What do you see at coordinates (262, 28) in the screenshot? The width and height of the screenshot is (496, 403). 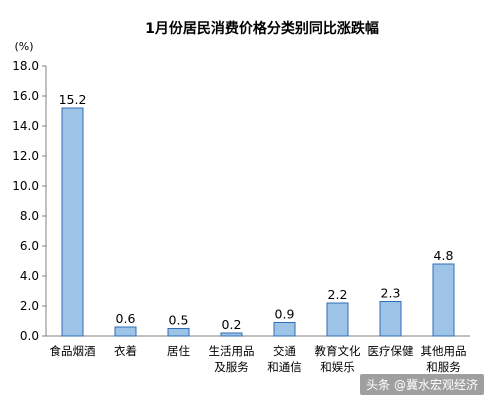 I see `chart-title: 1月份居民消费价格分类别同比涨跌幅` at bounding box center [262, 28].